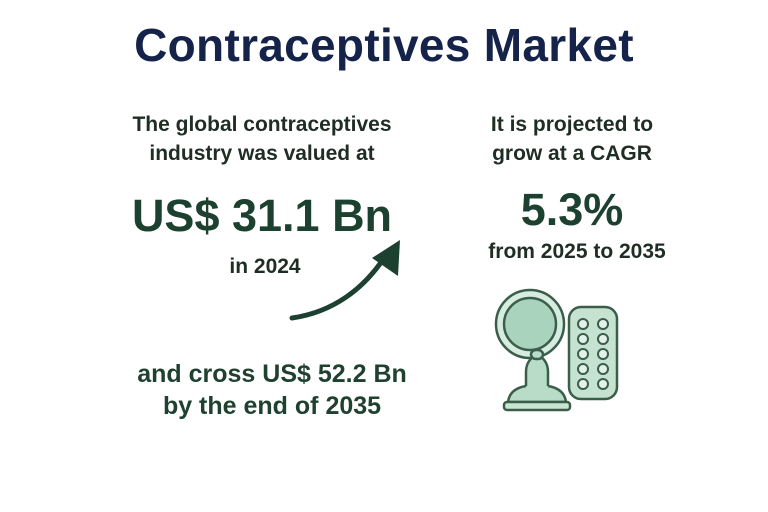 This screenshot has height=512, width=768. Describe the element at coordinates (262, 215) in the screenshot. I see `market-value: US$ 31.1 Bn` at that location.